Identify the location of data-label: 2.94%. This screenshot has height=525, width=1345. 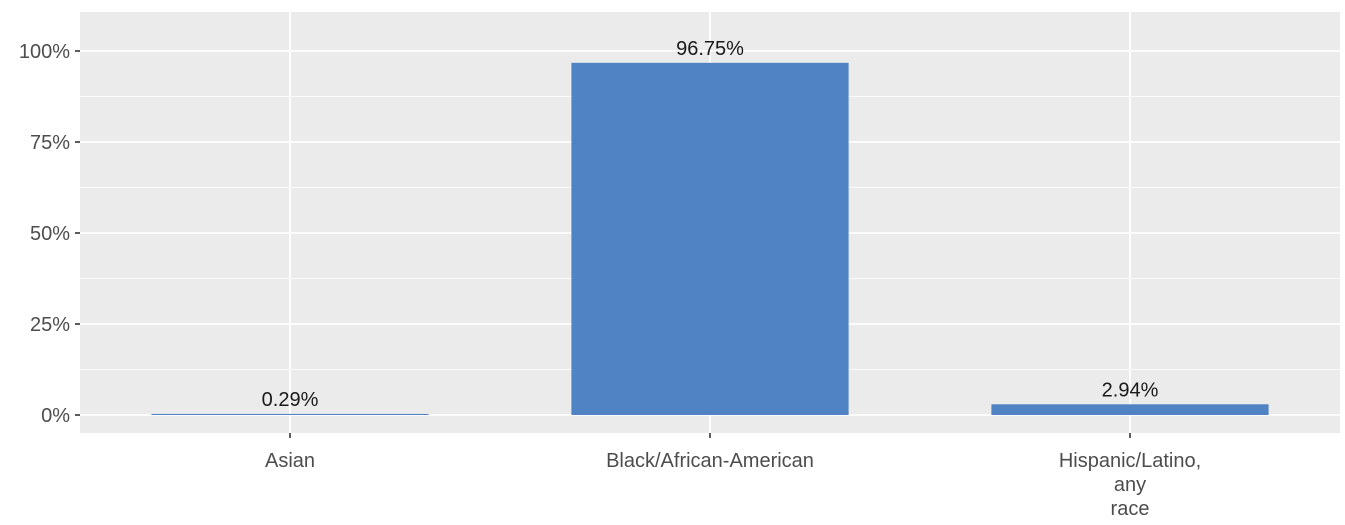
(1130, 390).